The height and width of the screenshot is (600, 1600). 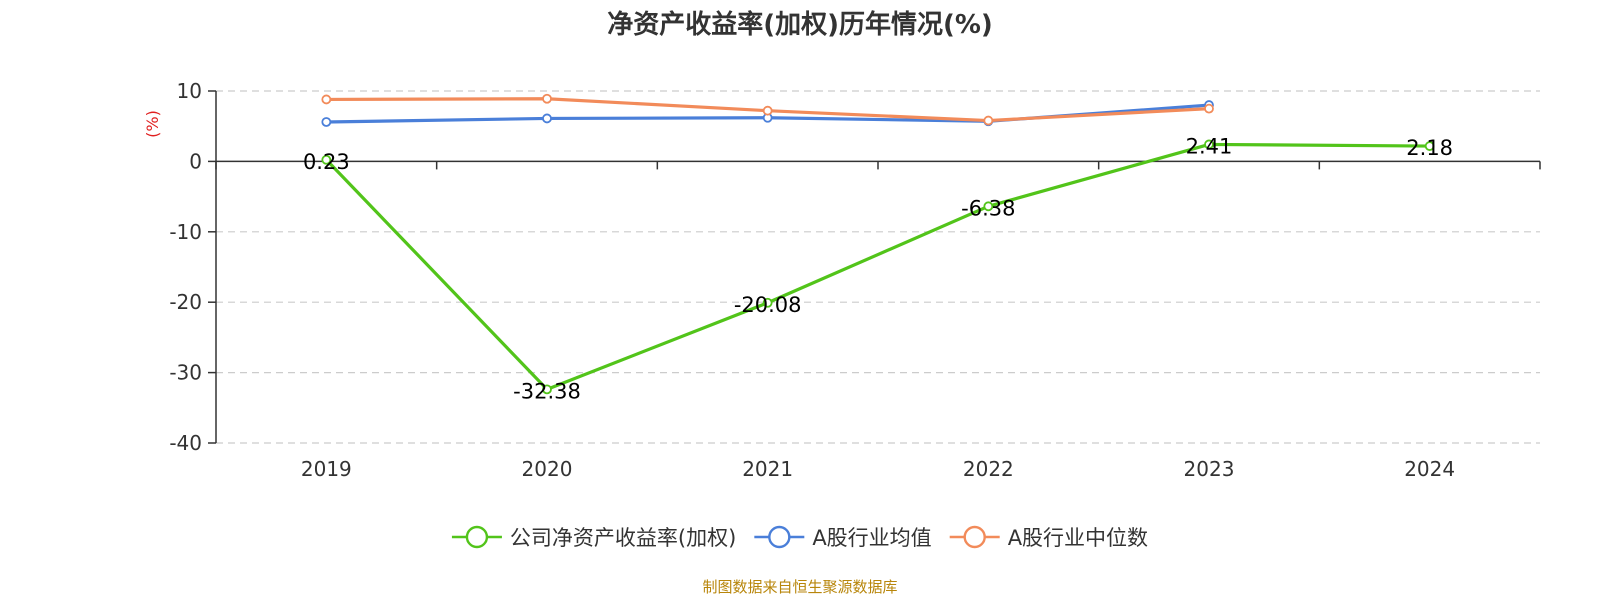 I want to click on x-tick-label: 2022, so click(x=988, y=469).